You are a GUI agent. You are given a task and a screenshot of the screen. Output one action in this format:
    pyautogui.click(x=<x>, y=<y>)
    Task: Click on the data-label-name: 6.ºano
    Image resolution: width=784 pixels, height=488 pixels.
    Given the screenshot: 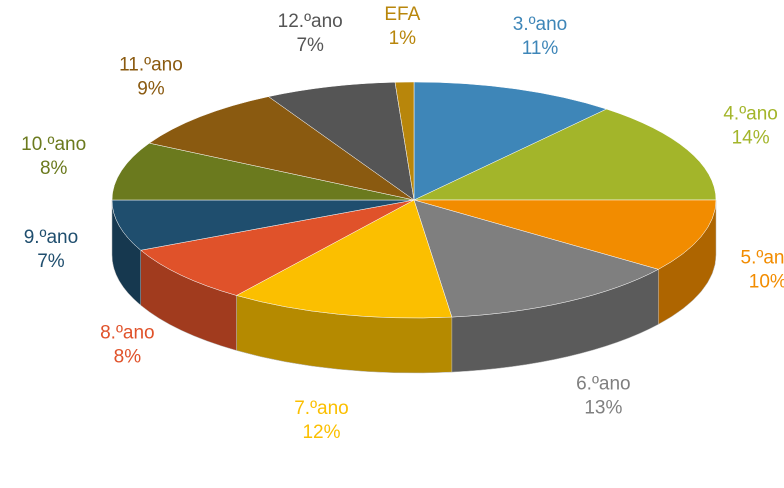 What is the action you would take?
    pyautogui.click(x=603, y=383)
    